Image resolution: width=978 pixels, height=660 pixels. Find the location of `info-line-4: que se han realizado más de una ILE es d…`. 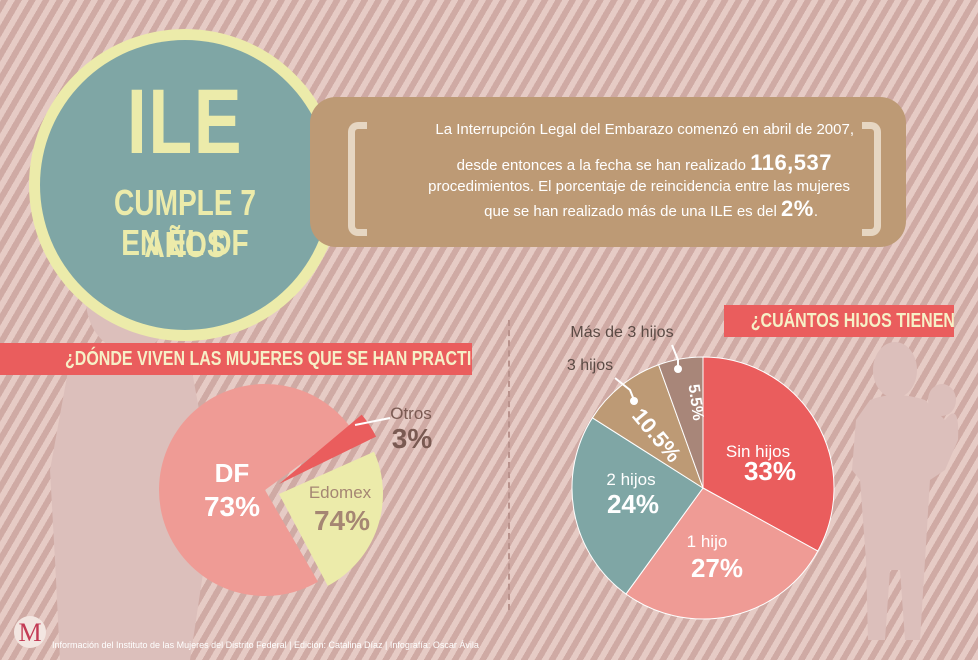

info-line-4: que se han realizado más de una ILE es d… is located at coordinates (651, 209).